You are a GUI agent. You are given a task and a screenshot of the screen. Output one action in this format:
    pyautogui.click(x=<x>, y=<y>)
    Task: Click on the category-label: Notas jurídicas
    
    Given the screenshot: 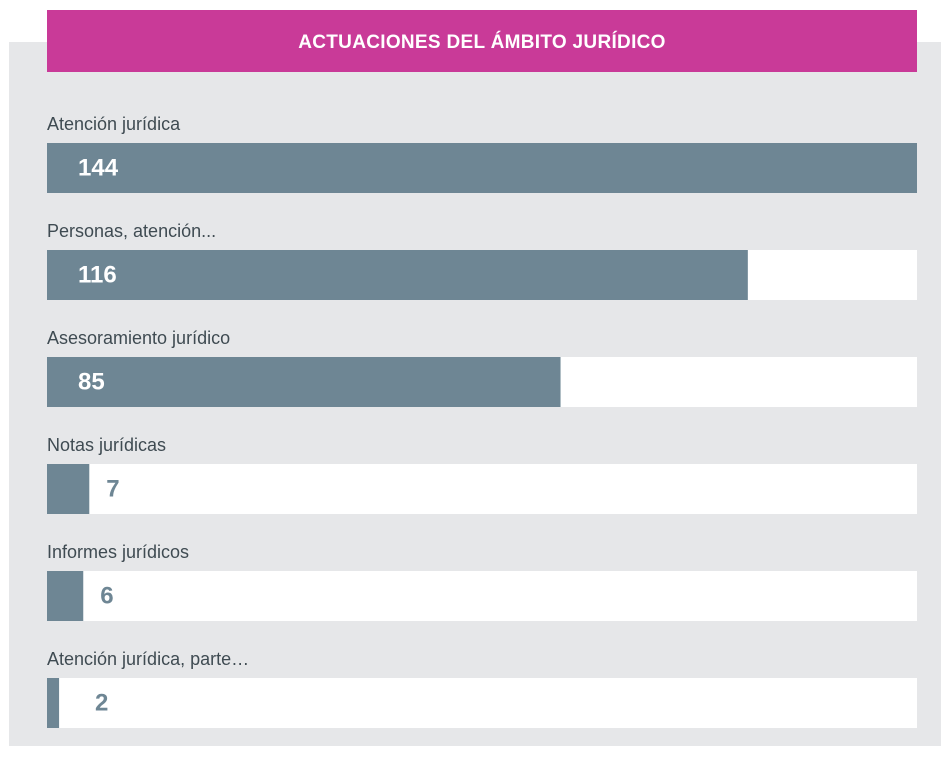 What is the action you would take?
    pyautogui.click(x=106, y=445)
    